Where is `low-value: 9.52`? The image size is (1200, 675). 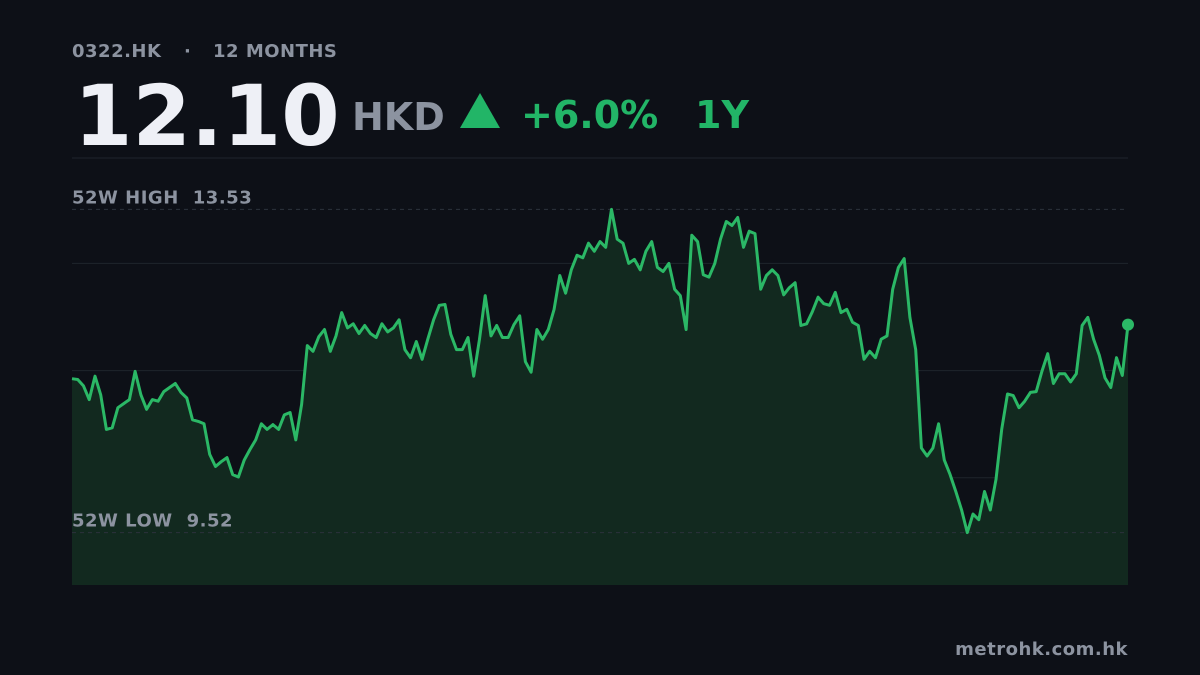 low-value: 9.52 is located at coordinates (210, 521).